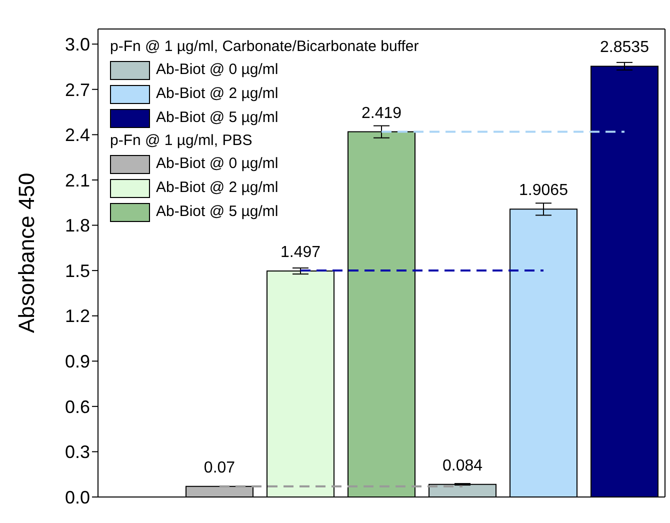  I want to click on y-tick-label: 3.0, so click(77, 44).